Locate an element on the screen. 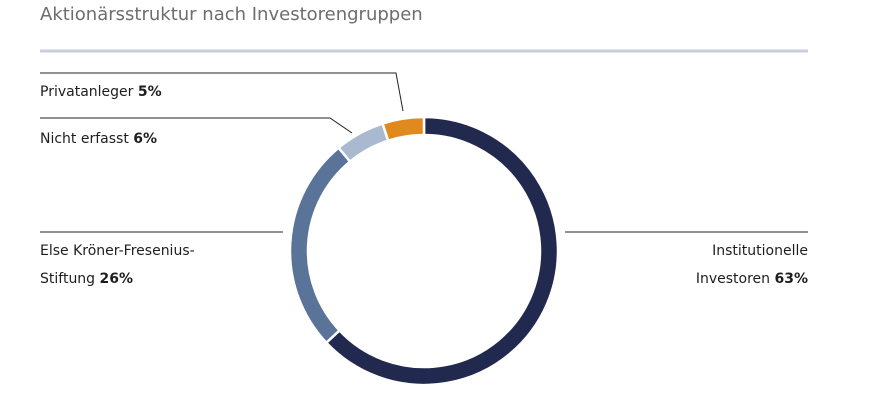 The height and width of the screenshot is (414, 881). value-label: 26% is located at coordinates (116, 279).